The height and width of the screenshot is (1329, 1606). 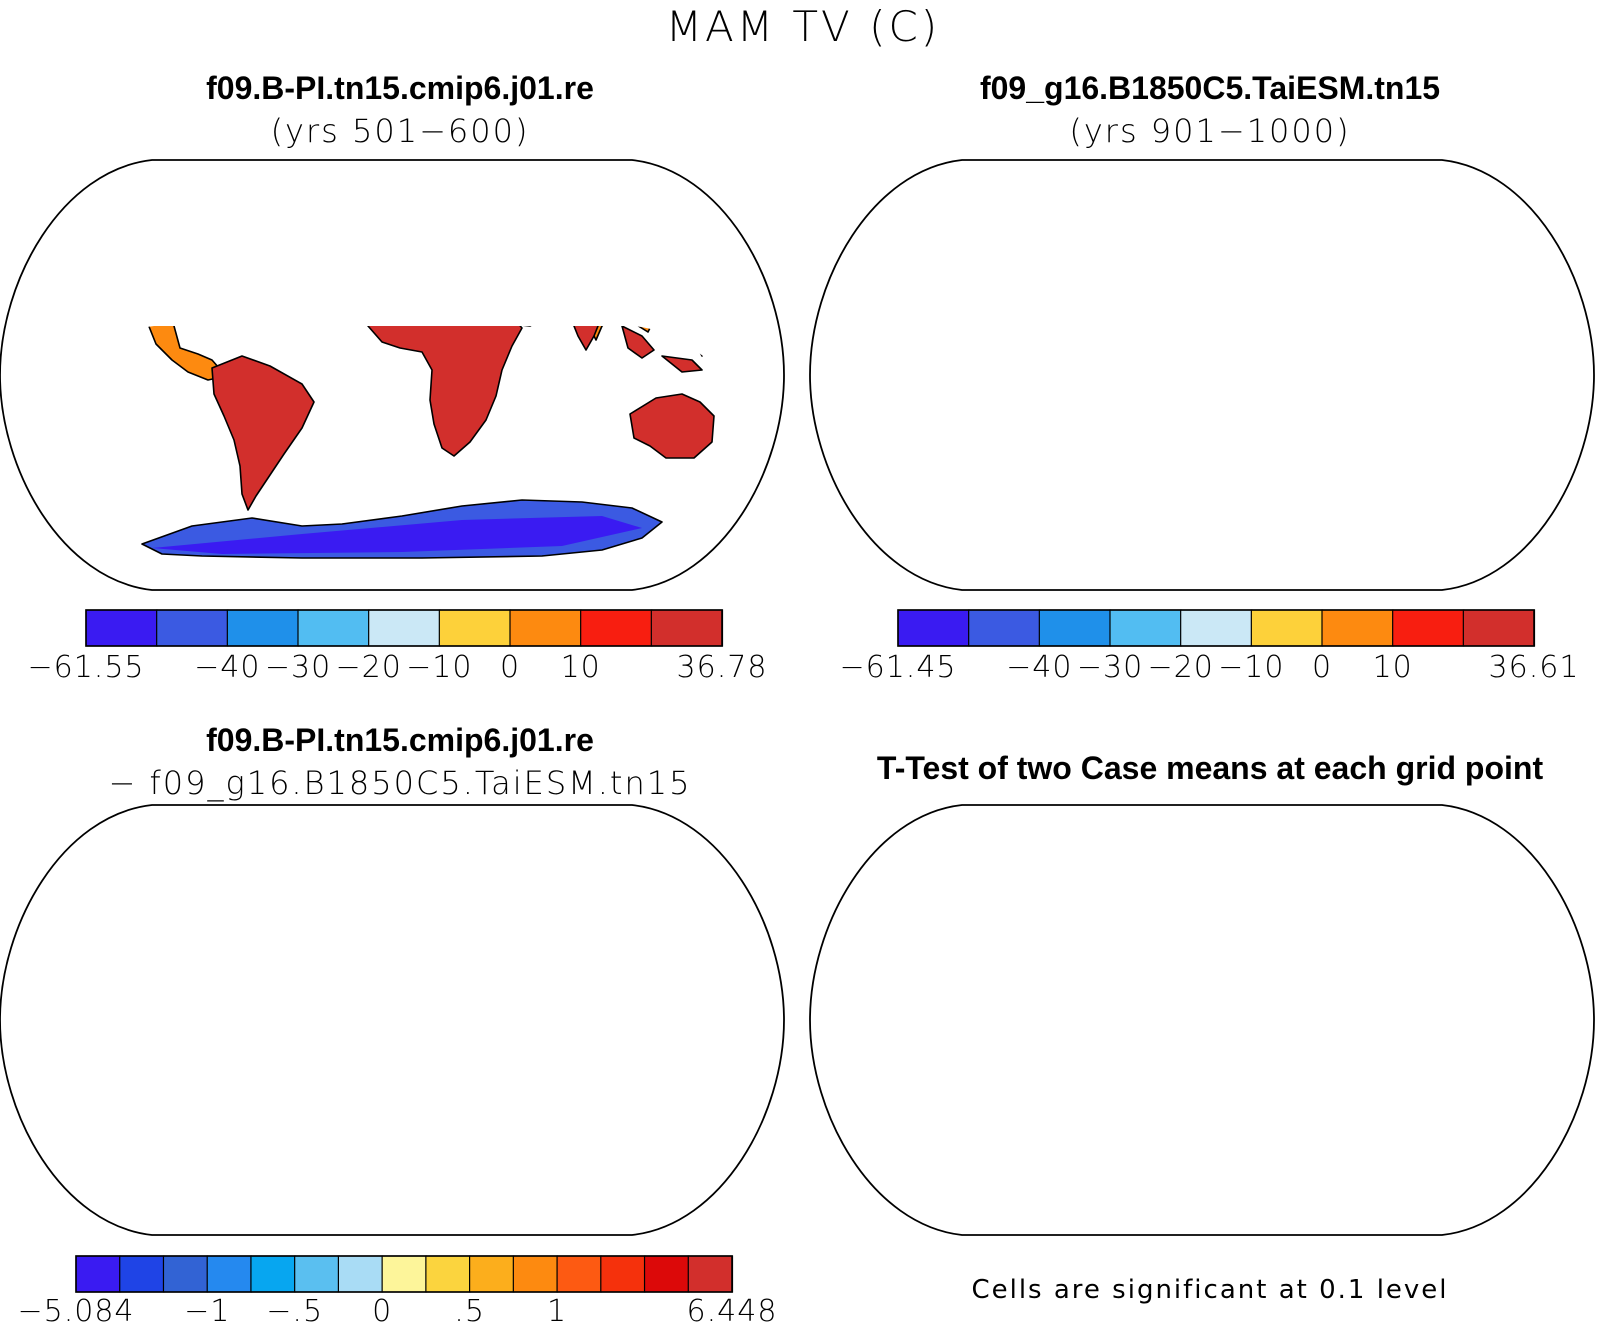 What do you see at coordinates (1210, 1290) in the screenshot?
I see `significance-note: Cells are significant at 0.1 level` at bounding box center [1210, 1290].